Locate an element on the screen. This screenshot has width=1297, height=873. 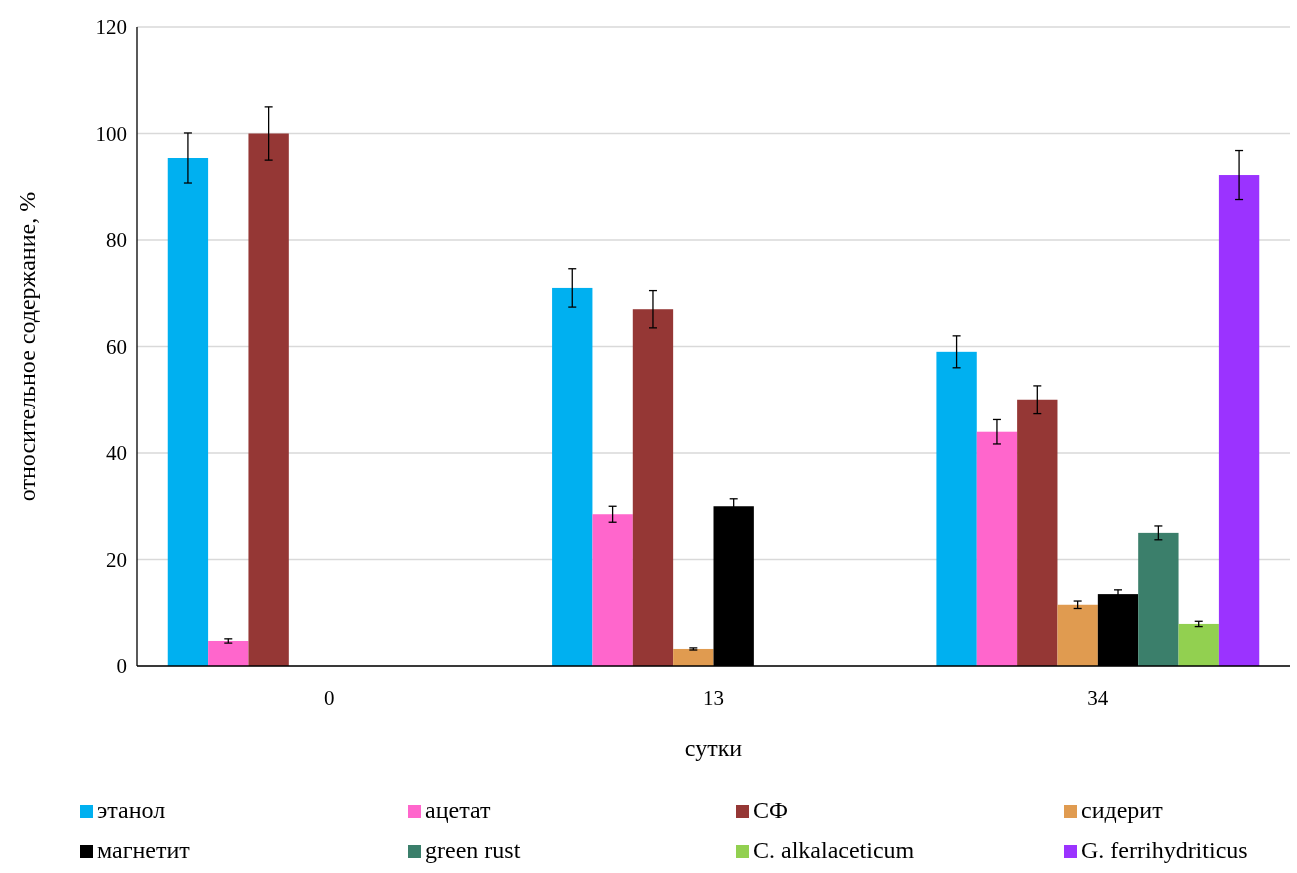
y-tick-label: 80 is located at coordinates (116, 240).